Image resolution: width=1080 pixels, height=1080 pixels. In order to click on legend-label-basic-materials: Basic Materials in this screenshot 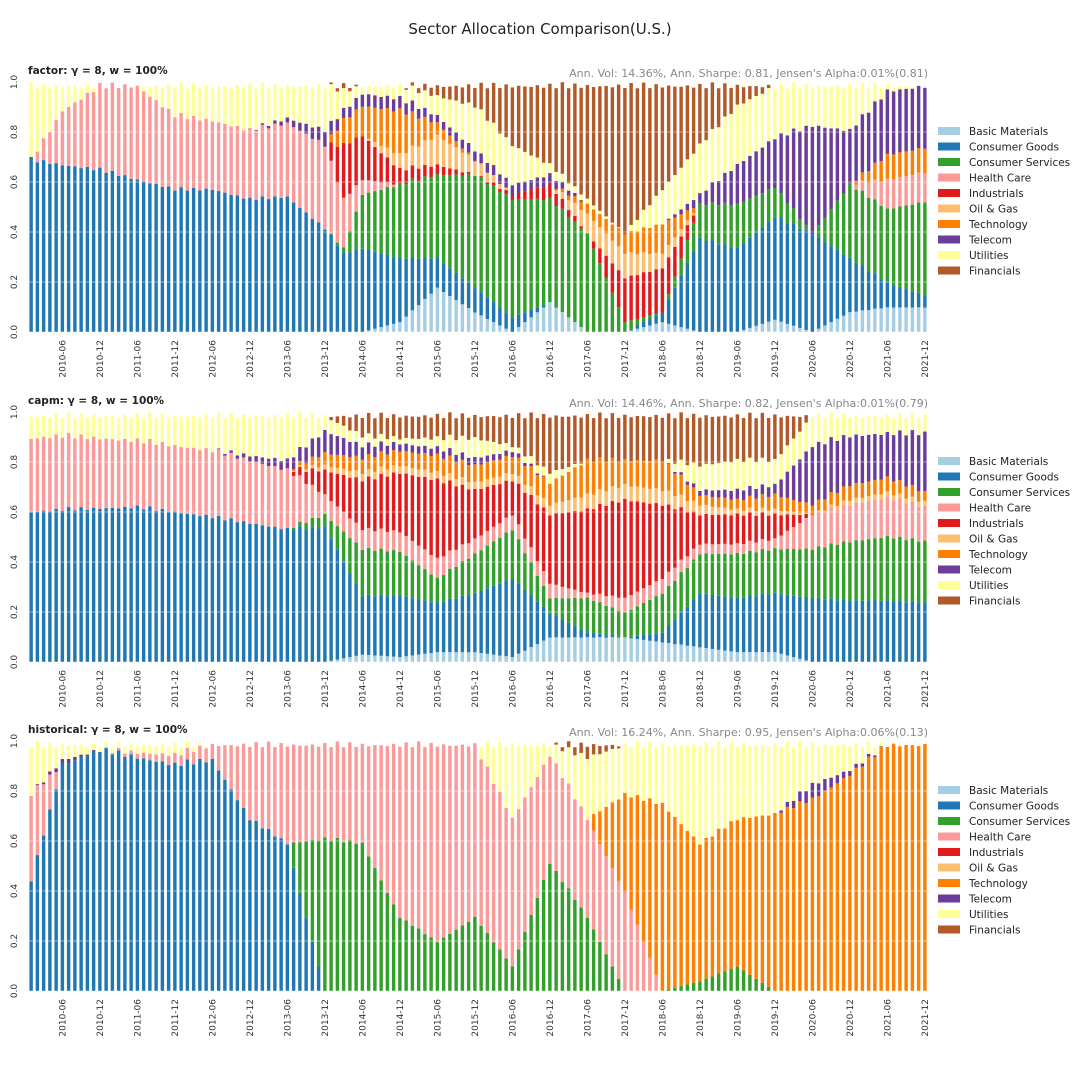, I will do `click(1008, 132)`.